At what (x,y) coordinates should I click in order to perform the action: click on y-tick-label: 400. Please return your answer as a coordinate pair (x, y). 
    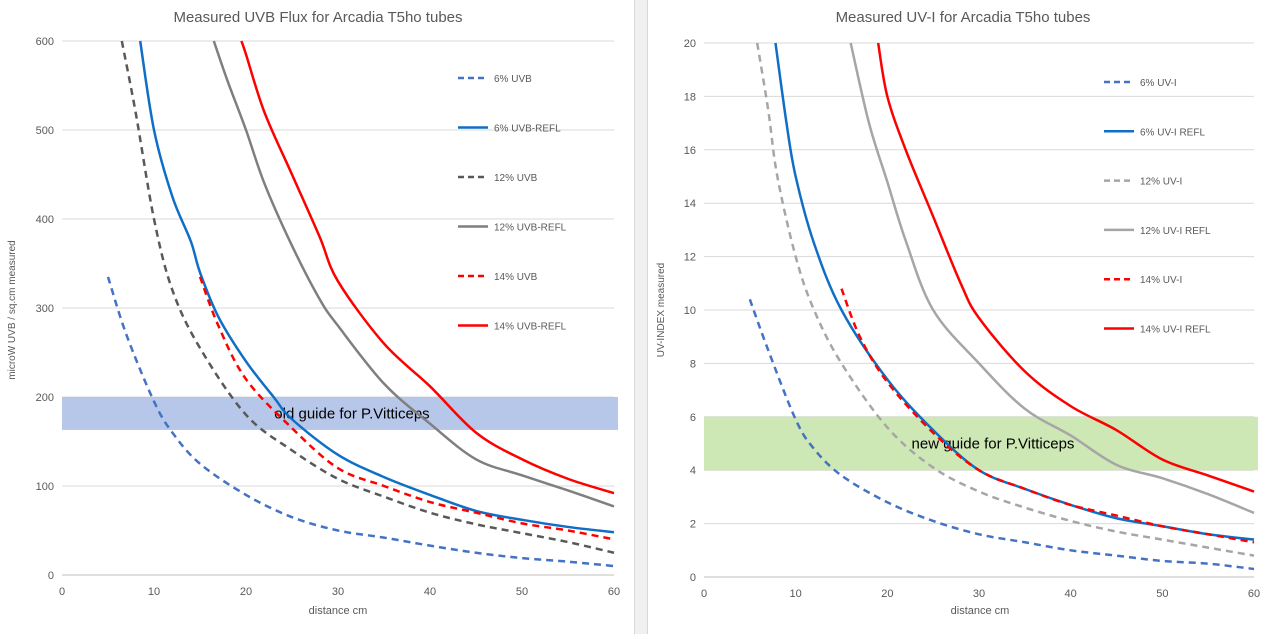
    Looking at the image, I should click on (45, 220).